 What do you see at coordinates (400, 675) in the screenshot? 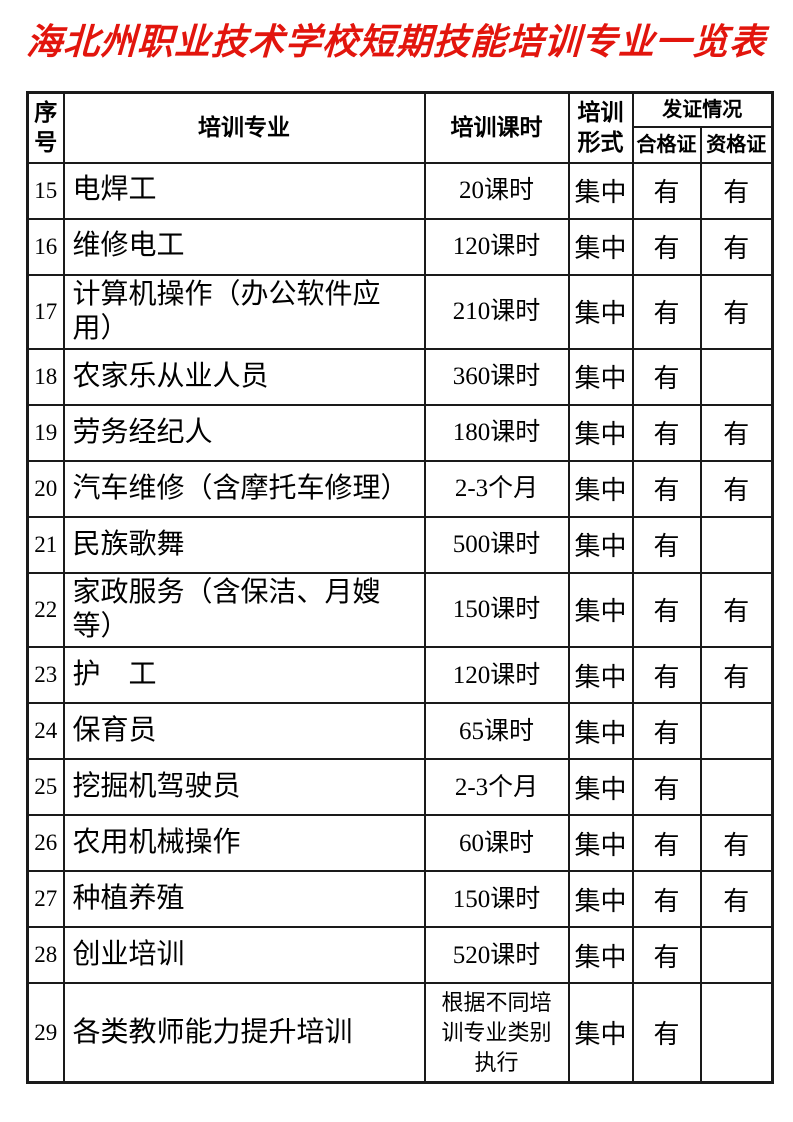
I see `table-row: 23 护 工 120课时 集中 有 有` at bounding box center [400, 675].